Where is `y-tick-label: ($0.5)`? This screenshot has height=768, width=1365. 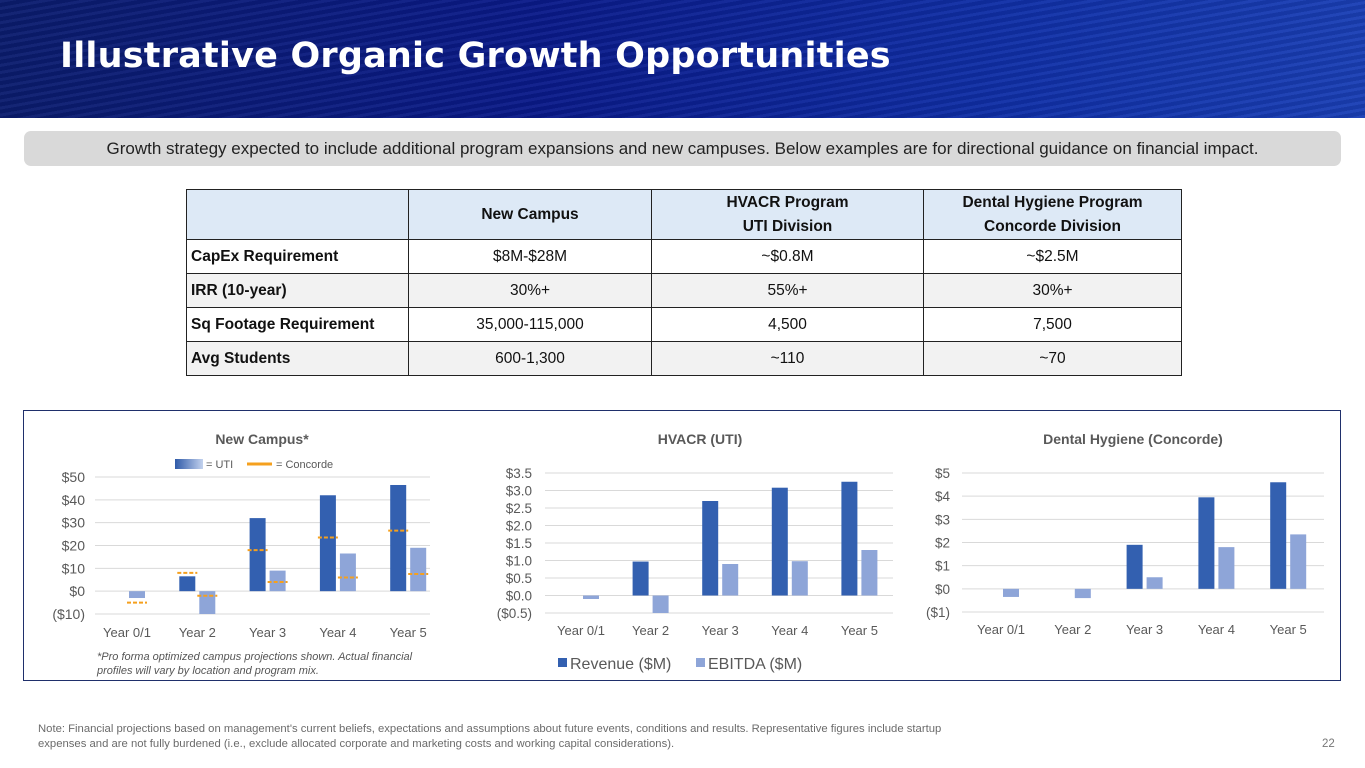
y-tick-label: ($0.5) is located at coordinates (514, 613).